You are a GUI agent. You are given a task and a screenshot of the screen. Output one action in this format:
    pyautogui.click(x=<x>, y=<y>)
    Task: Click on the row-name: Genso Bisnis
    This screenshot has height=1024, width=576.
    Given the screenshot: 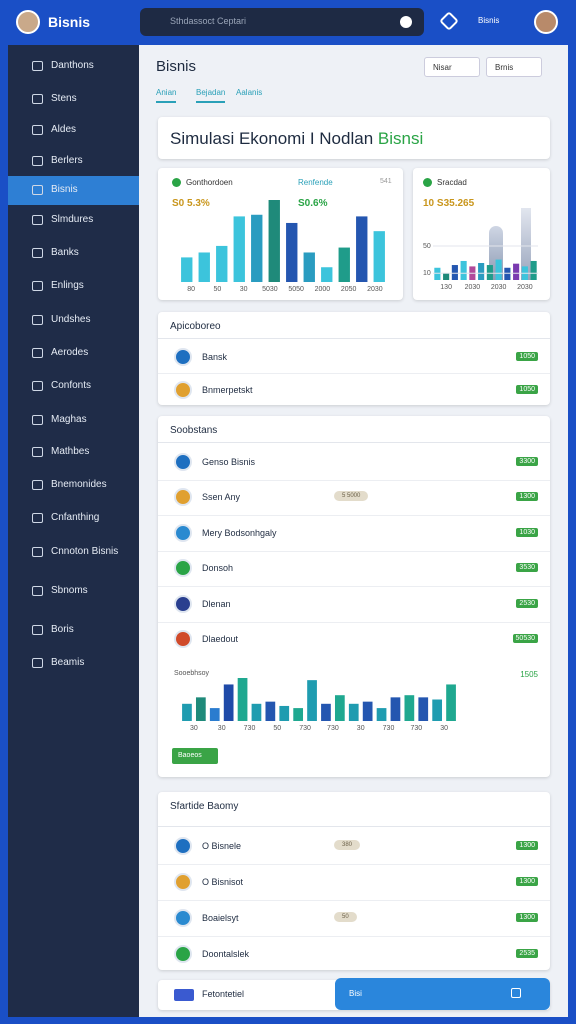 What is the action you would take?
    pyautogui.click(x=229, y=461)
    